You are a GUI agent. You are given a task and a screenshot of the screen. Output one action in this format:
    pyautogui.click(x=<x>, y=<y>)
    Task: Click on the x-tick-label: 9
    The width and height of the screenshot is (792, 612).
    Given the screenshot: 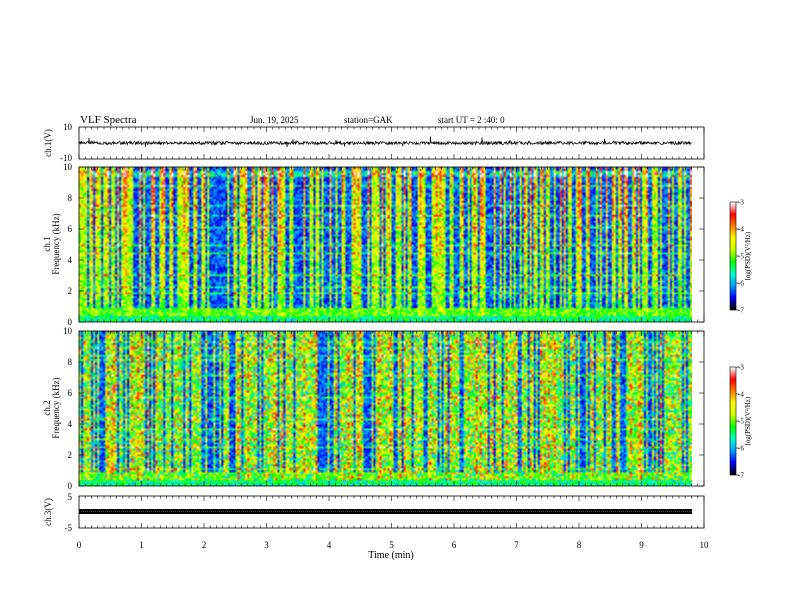 What is the action you would take?
    pyautogui.click(x=641, y=545)
    